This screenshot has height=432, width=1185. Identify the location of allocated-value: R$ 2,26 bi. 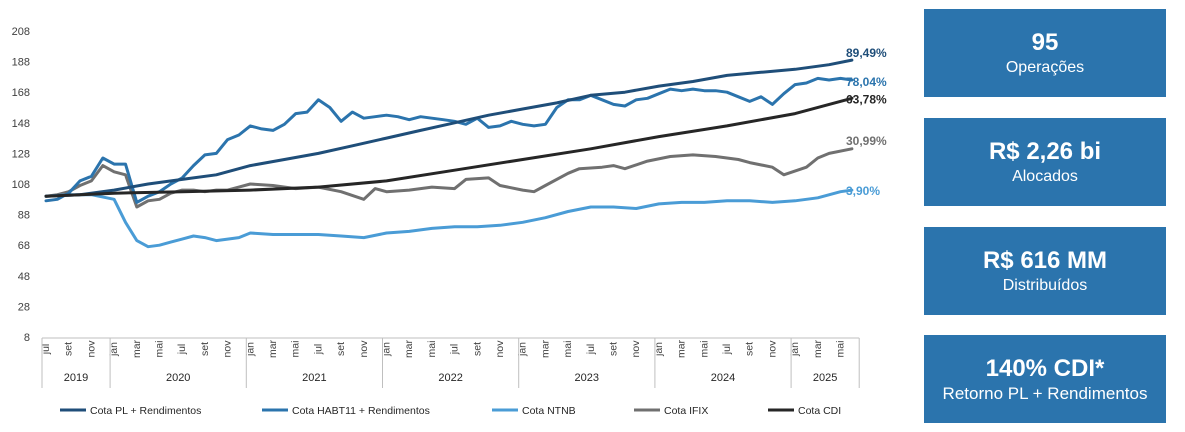
(1045, 151).